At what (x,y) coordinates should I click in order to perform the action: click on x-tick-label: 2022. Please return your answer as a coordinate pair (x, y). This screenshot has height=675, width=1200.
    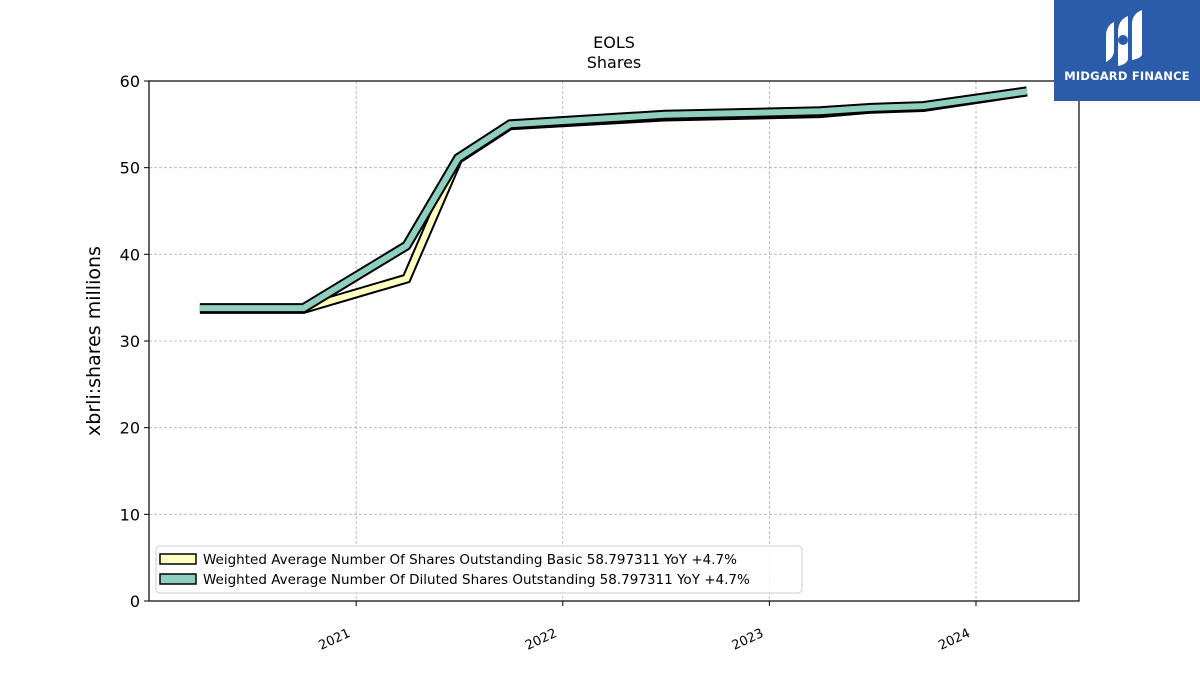
    Looking at the image, I should click on (541, 640).